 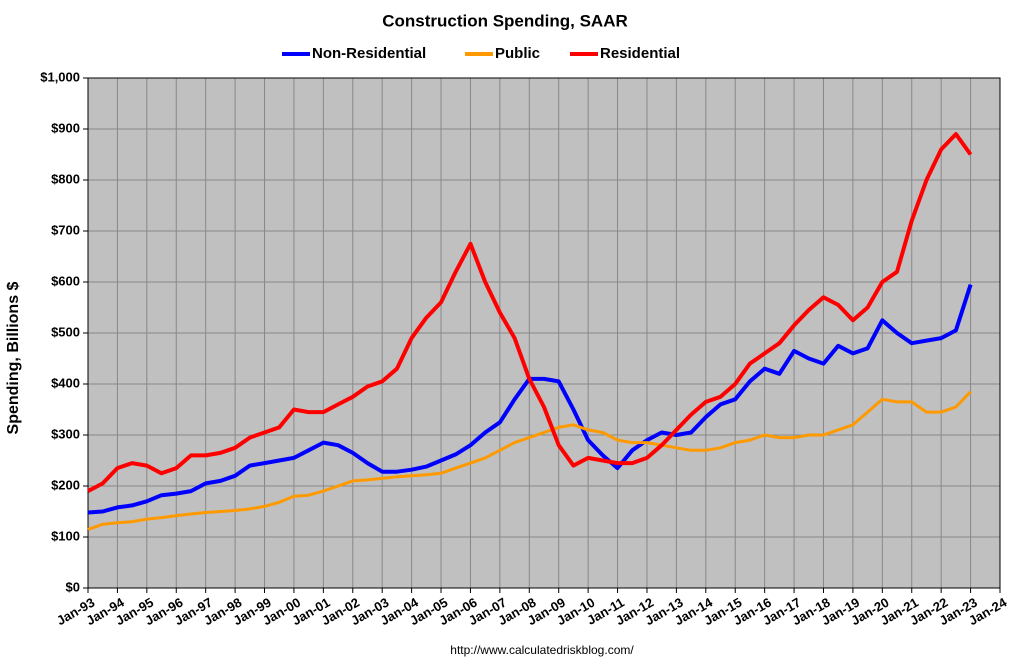 I want to click on legend-label: Non-Residential, so click(x=369, y=53).